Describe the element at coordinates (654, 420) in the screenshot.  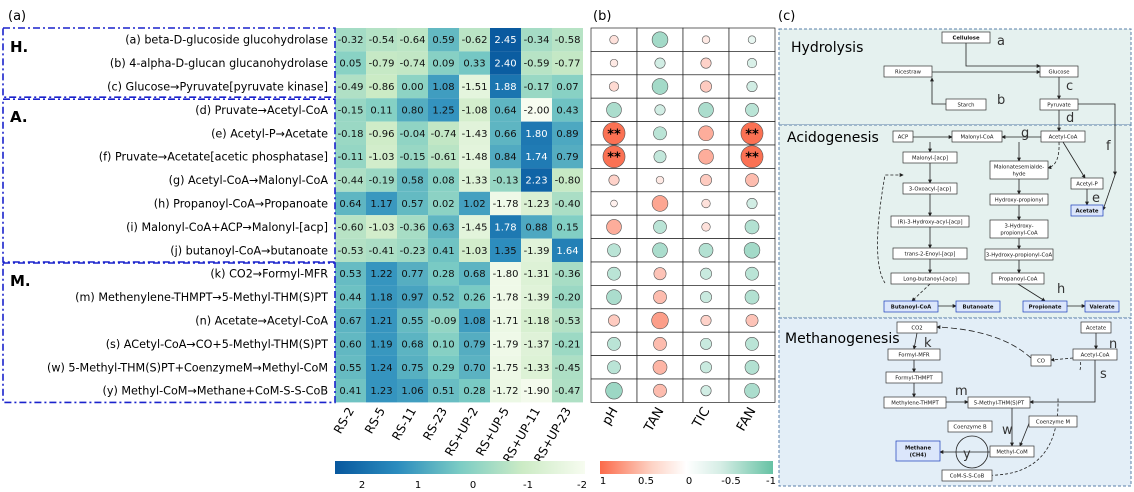
I see `corr-column-label: TAN` at that location.